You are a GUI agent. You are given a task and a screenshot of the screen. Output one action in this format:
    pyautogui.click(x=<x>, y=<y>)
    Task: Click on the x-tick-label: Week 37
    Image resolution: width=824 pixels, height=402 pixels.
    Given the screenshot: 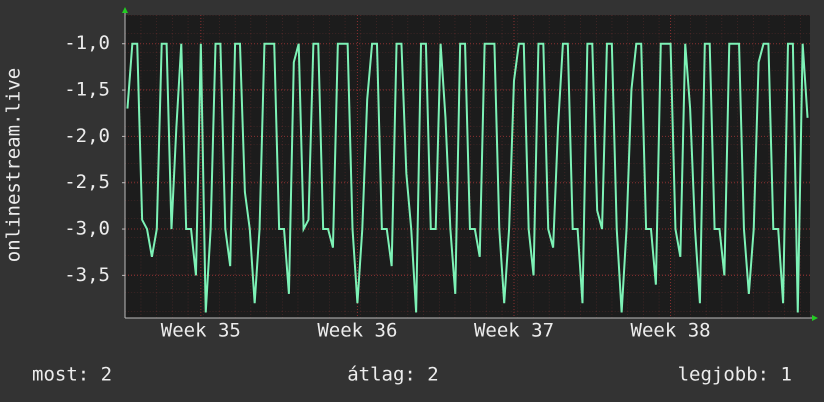 What is the action you would take?
    pyautogui.click(x=514, y=331)
    